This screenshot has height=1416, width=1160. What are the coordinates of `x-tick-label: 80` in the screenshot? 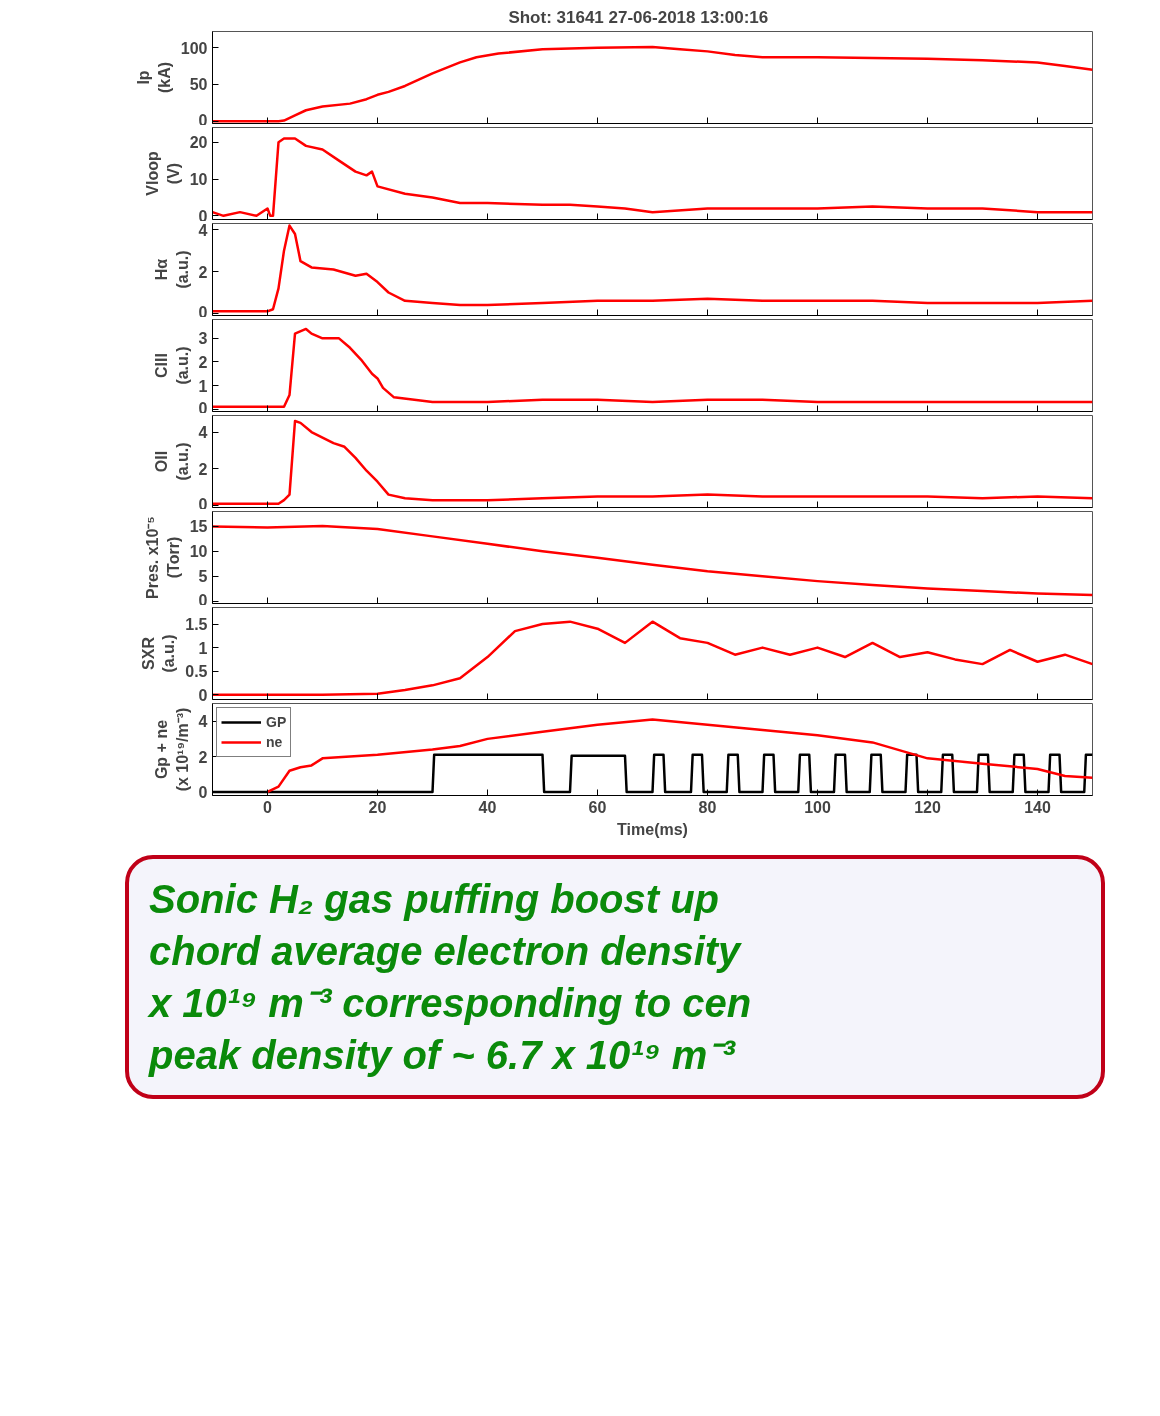 It's located at (707, 807).